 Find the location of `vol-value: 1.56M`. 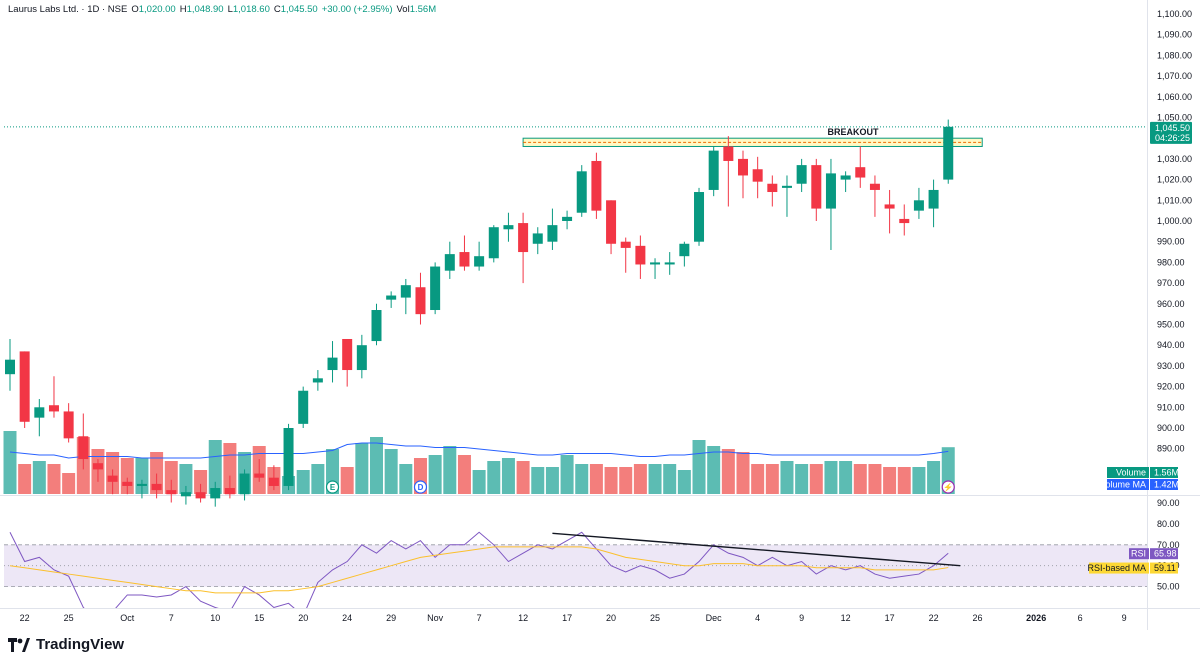

vol-value: 1.56M is located at coordinates (423, 9).